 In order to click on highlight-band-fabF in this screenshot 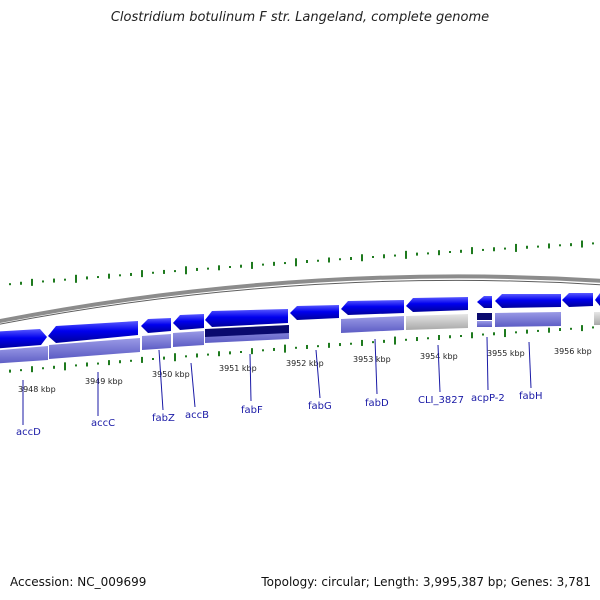, I will do `click(247, 331)`.